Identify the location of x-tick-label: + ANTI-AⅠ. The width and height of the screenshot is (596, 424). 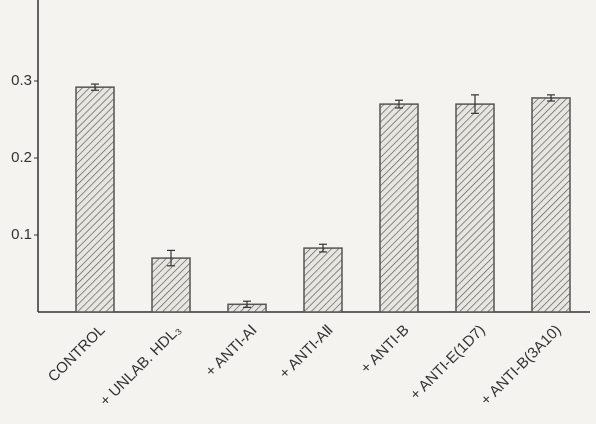
(231, 351).